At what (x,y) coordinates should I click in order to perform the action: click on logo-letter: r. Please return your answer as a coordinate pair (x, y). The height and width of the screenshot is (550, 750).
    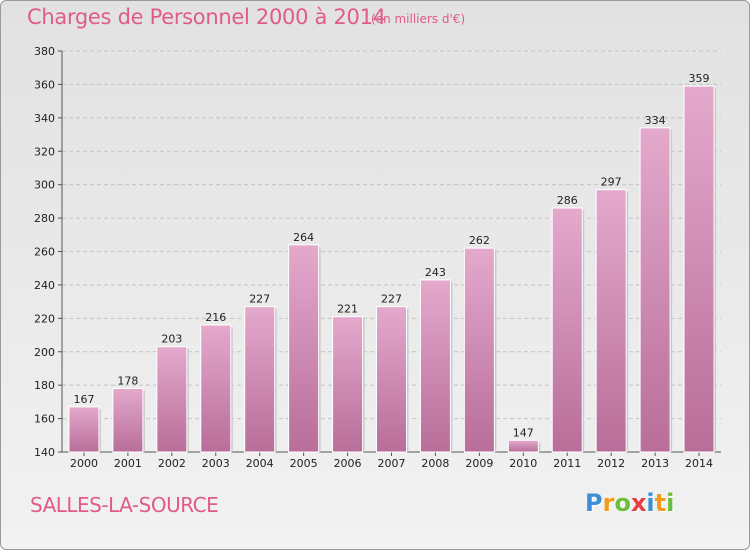
    Looking at the image, I should click on (608, 503).